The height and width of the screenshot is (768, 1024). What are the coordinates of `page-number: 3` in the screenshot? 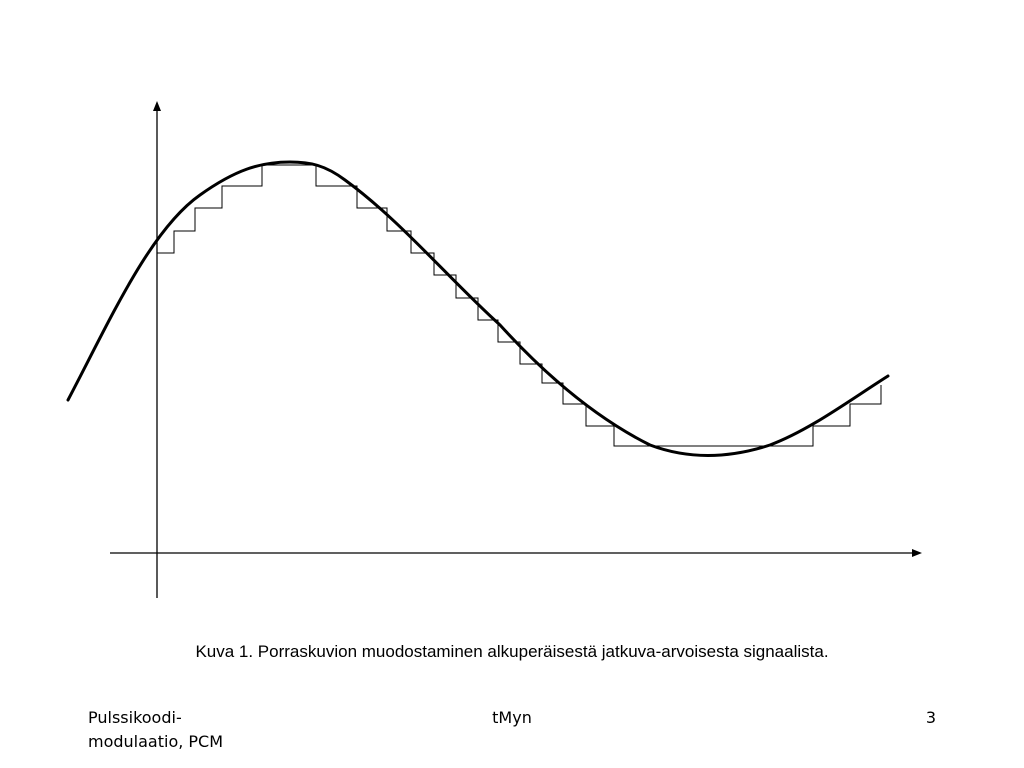 It's located at (930, 717).